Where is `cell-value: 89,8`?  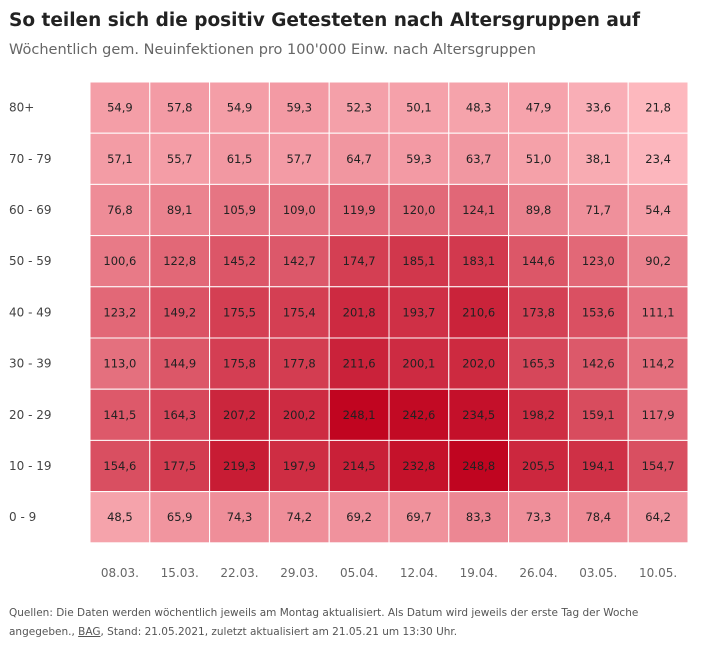
cell-value: 89,8 is located at coordinates (539, 210).